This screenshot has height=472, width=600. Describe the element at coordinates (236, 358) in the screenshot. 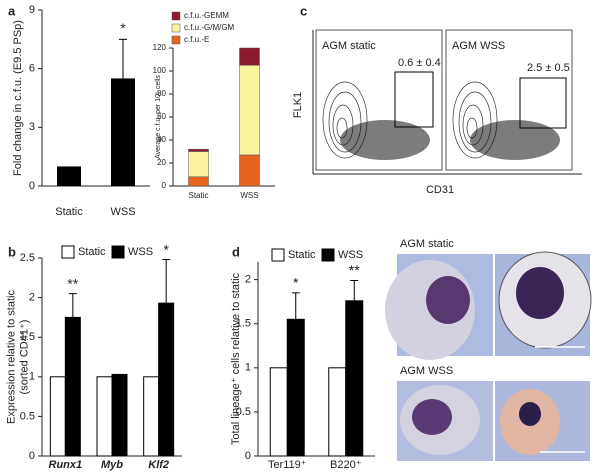

I see `y-axis-label: Total lineage⁺ cells relative to static` at that location.